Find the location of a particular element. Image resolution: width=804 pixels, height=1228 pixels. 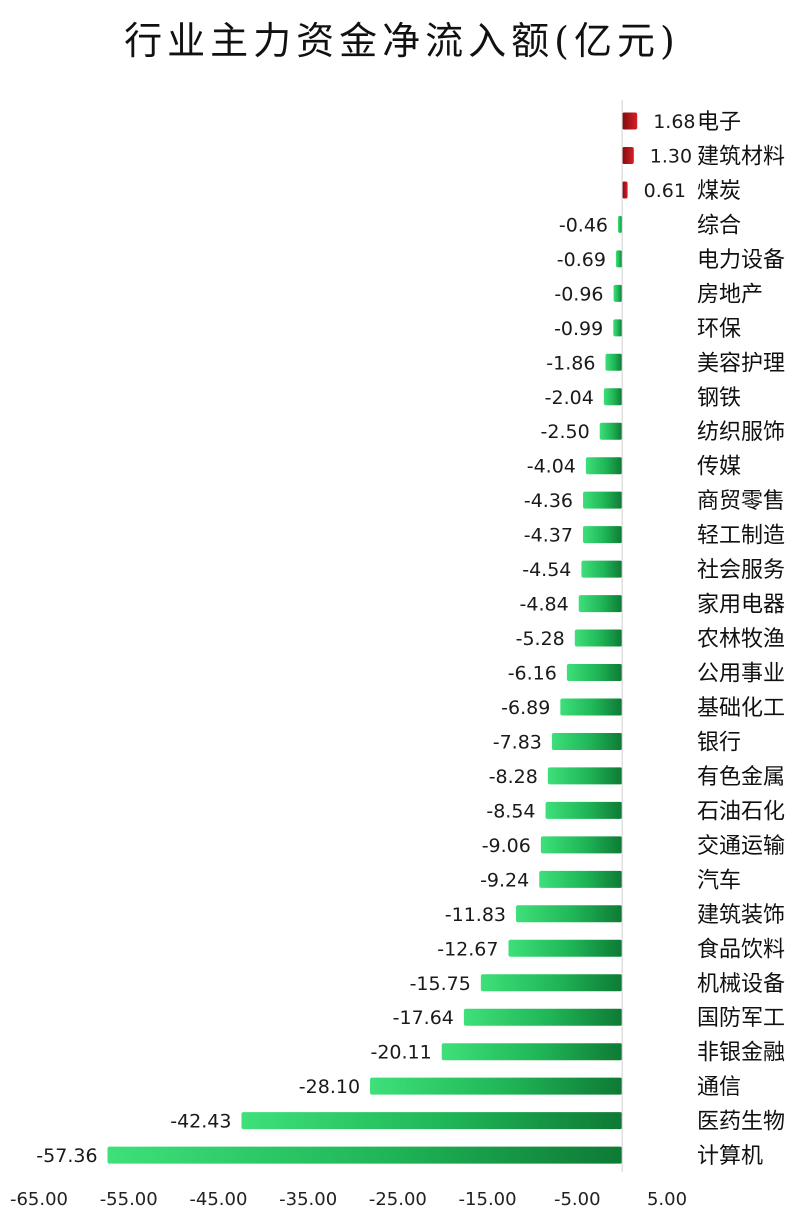

x-tick-label-1: -55.00 is located at coordinates (129, 1199).